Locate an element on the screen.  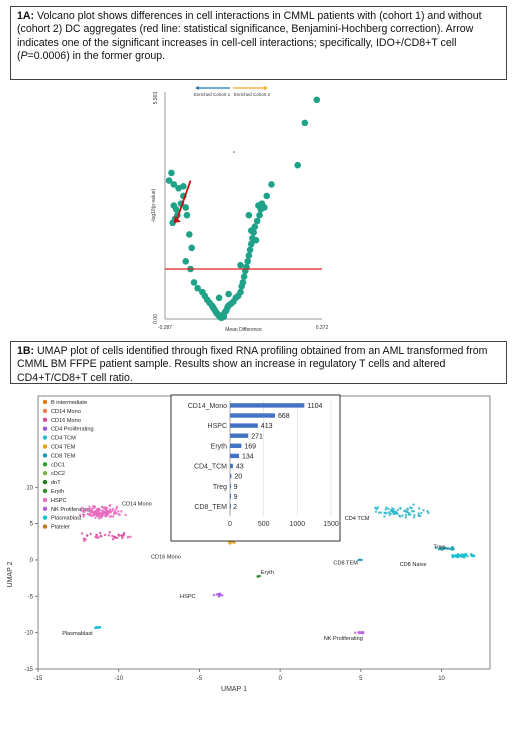
umap-y-tick: 5 is located at coordinates (32, 525).